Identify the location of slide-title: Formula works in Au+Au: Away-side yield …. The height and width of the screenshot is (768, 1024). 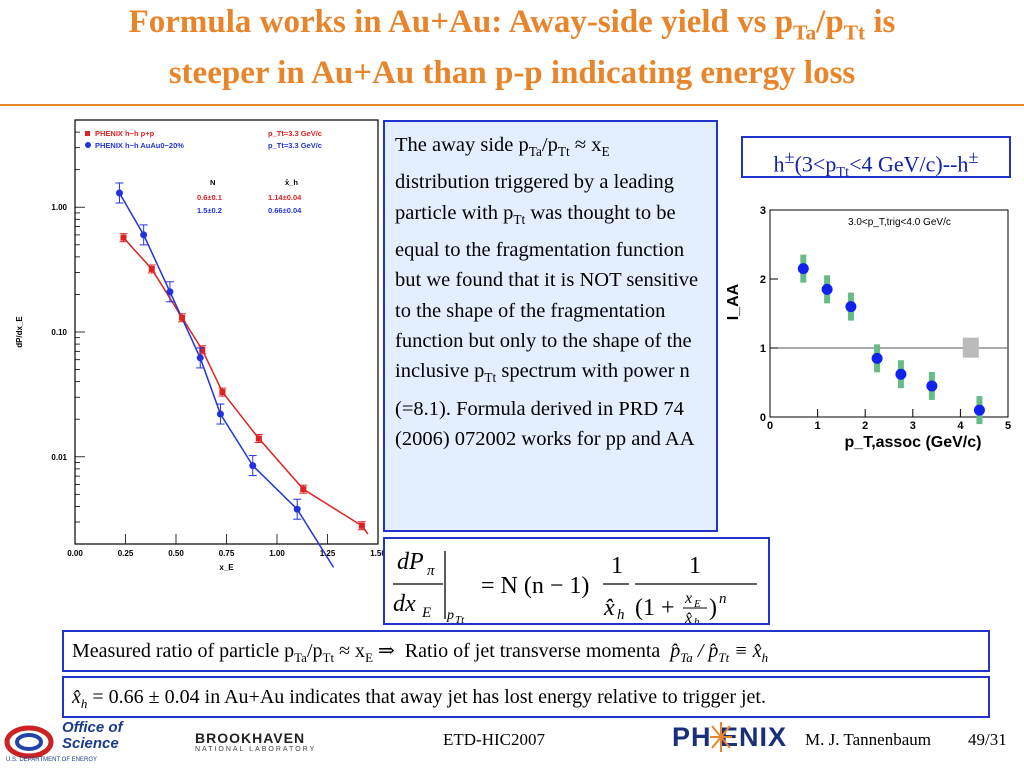
(512, 47).